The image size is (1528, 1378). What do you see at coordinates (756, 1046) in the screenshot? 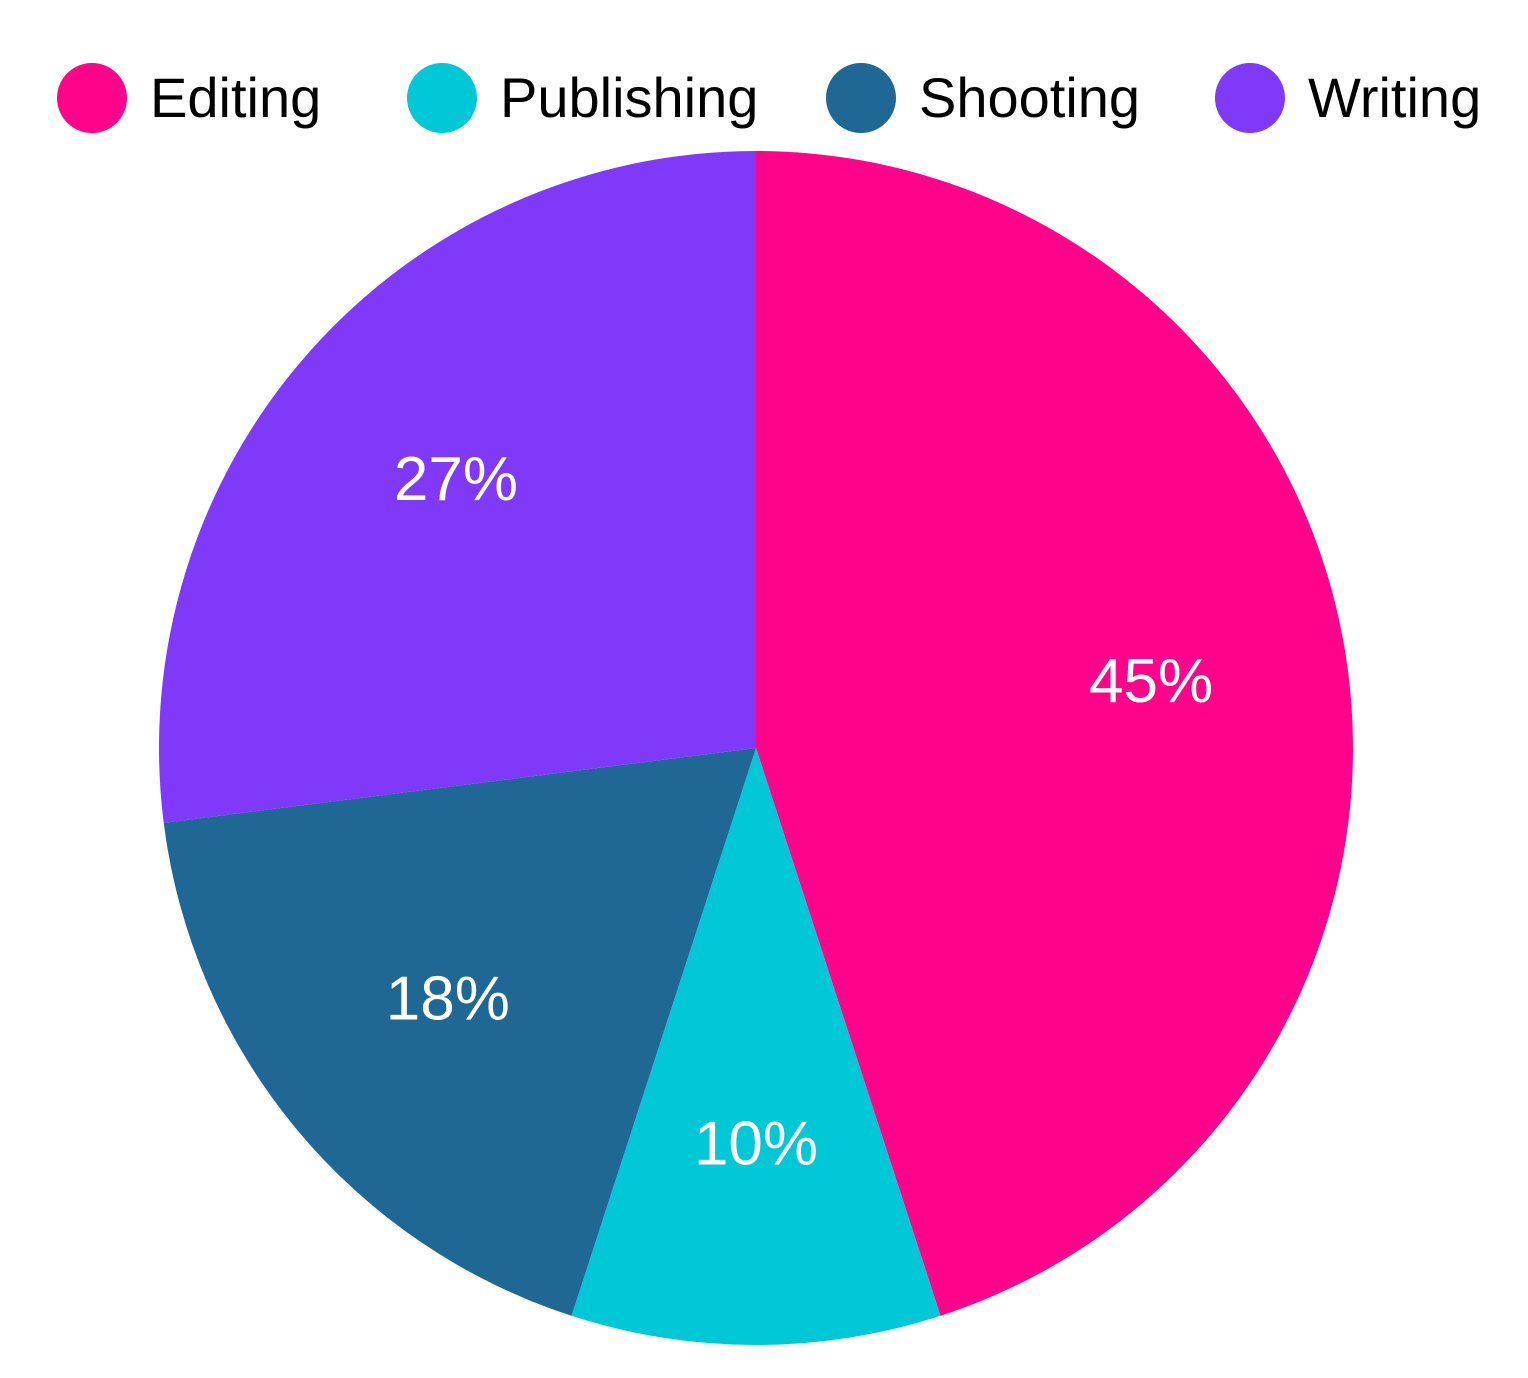
I see `pie-slice` at bounding box center [756, 1046].